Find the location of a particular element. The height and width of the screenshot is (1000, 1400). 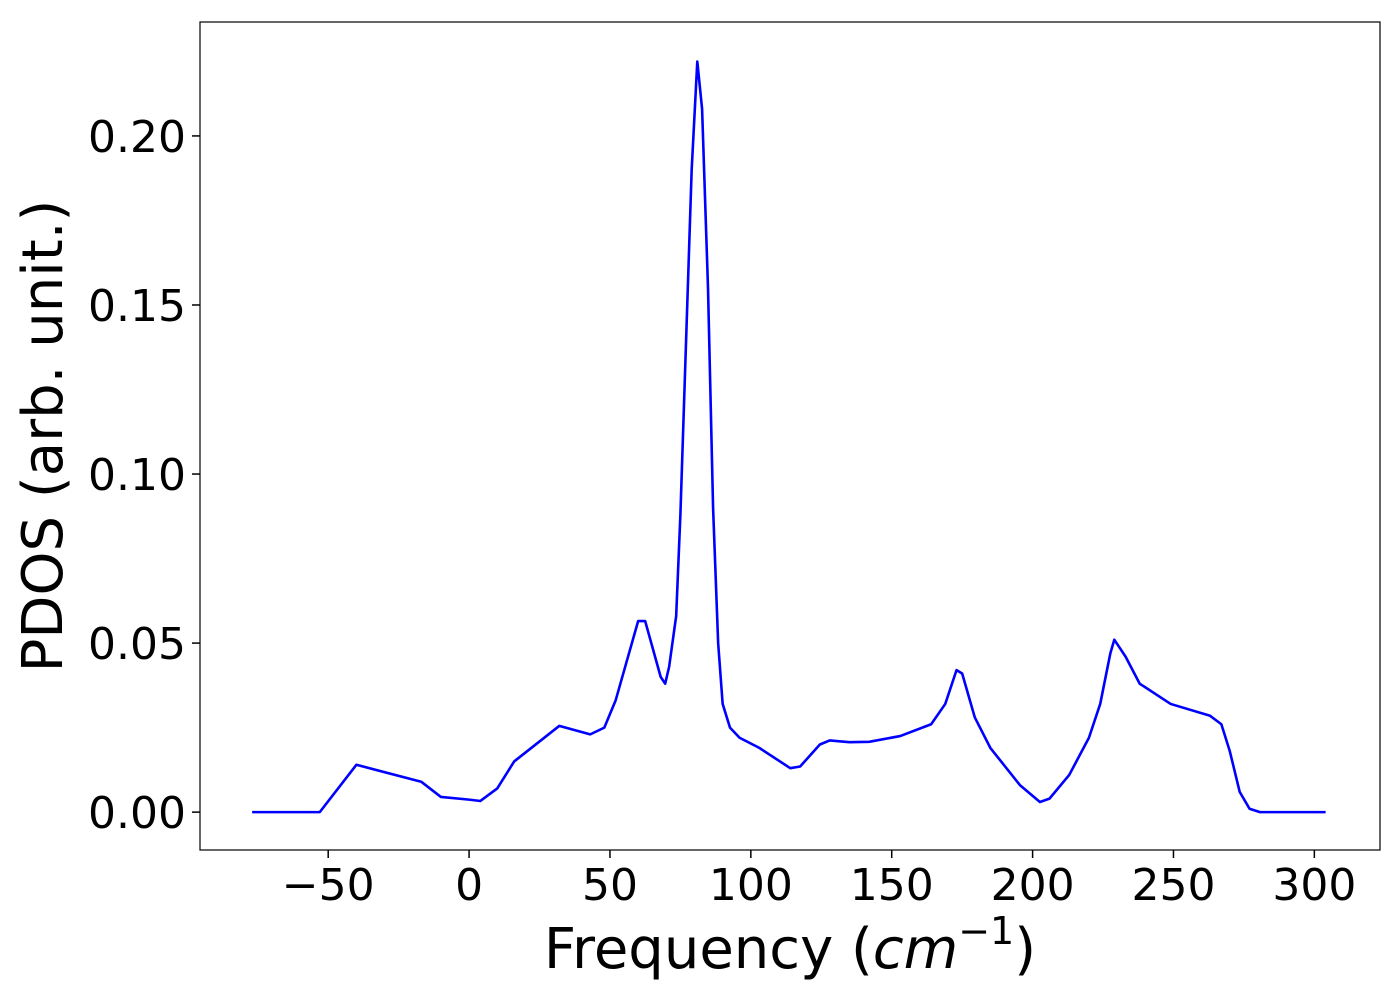

x-tick-label: −50 is located at coordinates (328, 885).